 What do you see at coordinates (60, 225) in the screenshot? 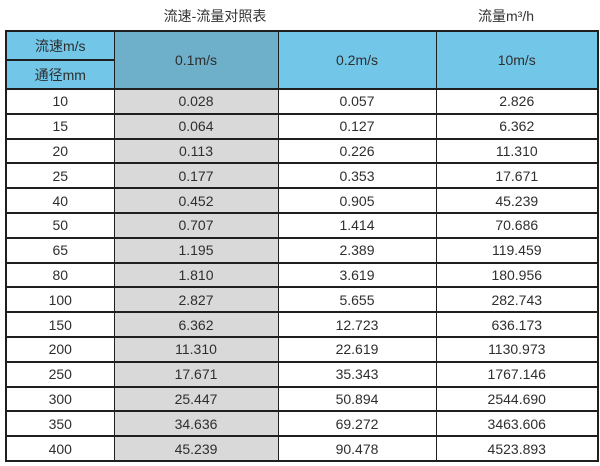
I see `diameter-cell: 50` at bounding box center [60, 225].